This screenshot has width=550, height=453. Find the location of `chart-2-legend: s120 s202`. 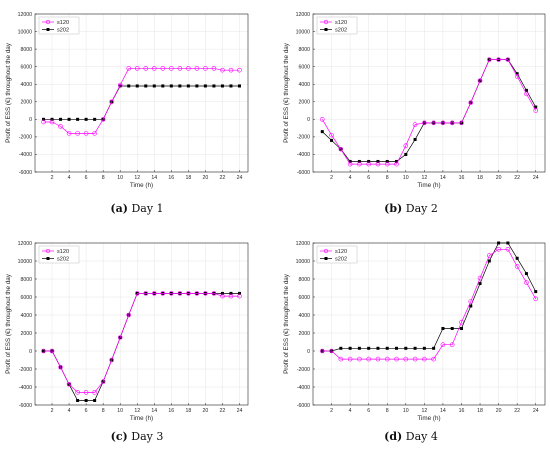

chart-2-legend: s120 s202 is located at coordinates (337, 25).